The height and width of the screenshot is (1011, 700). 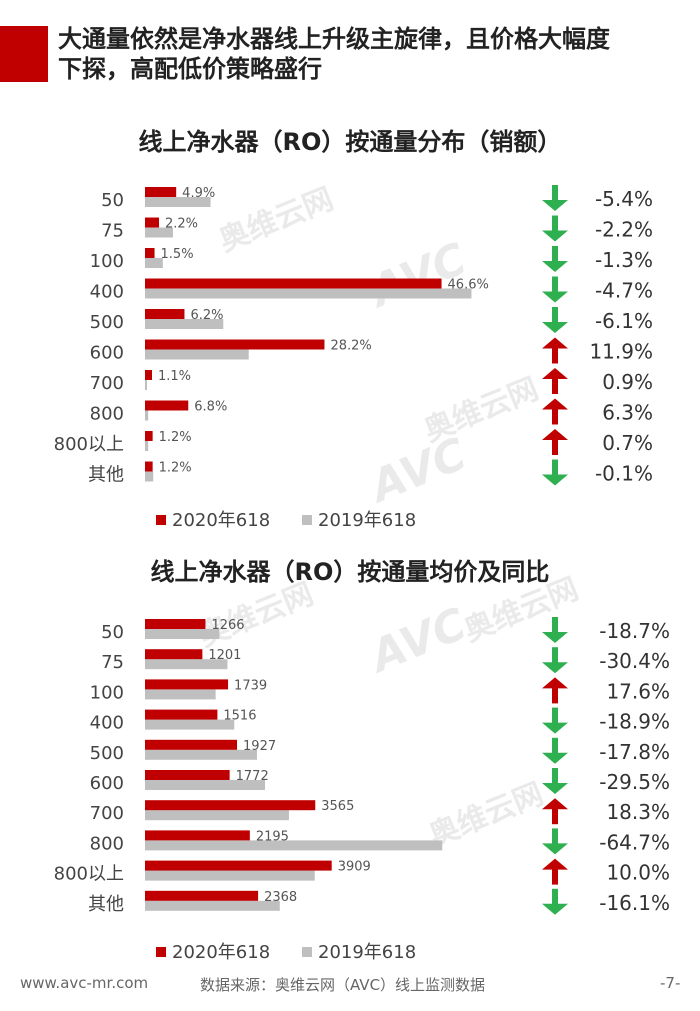 I want to click on data-label: 1.5%, so click(x=177, y=254).